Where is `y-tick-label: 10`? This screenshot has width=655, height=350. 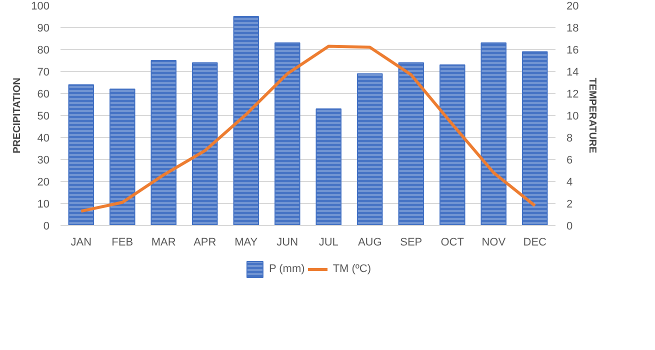 y-tick-label: 10 is located at coordinates (43, 204).